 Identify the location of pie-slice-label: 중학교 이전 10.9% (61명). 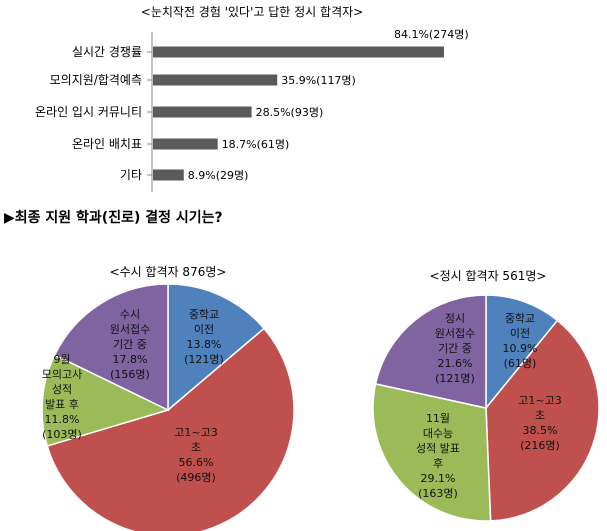
(520, 341).